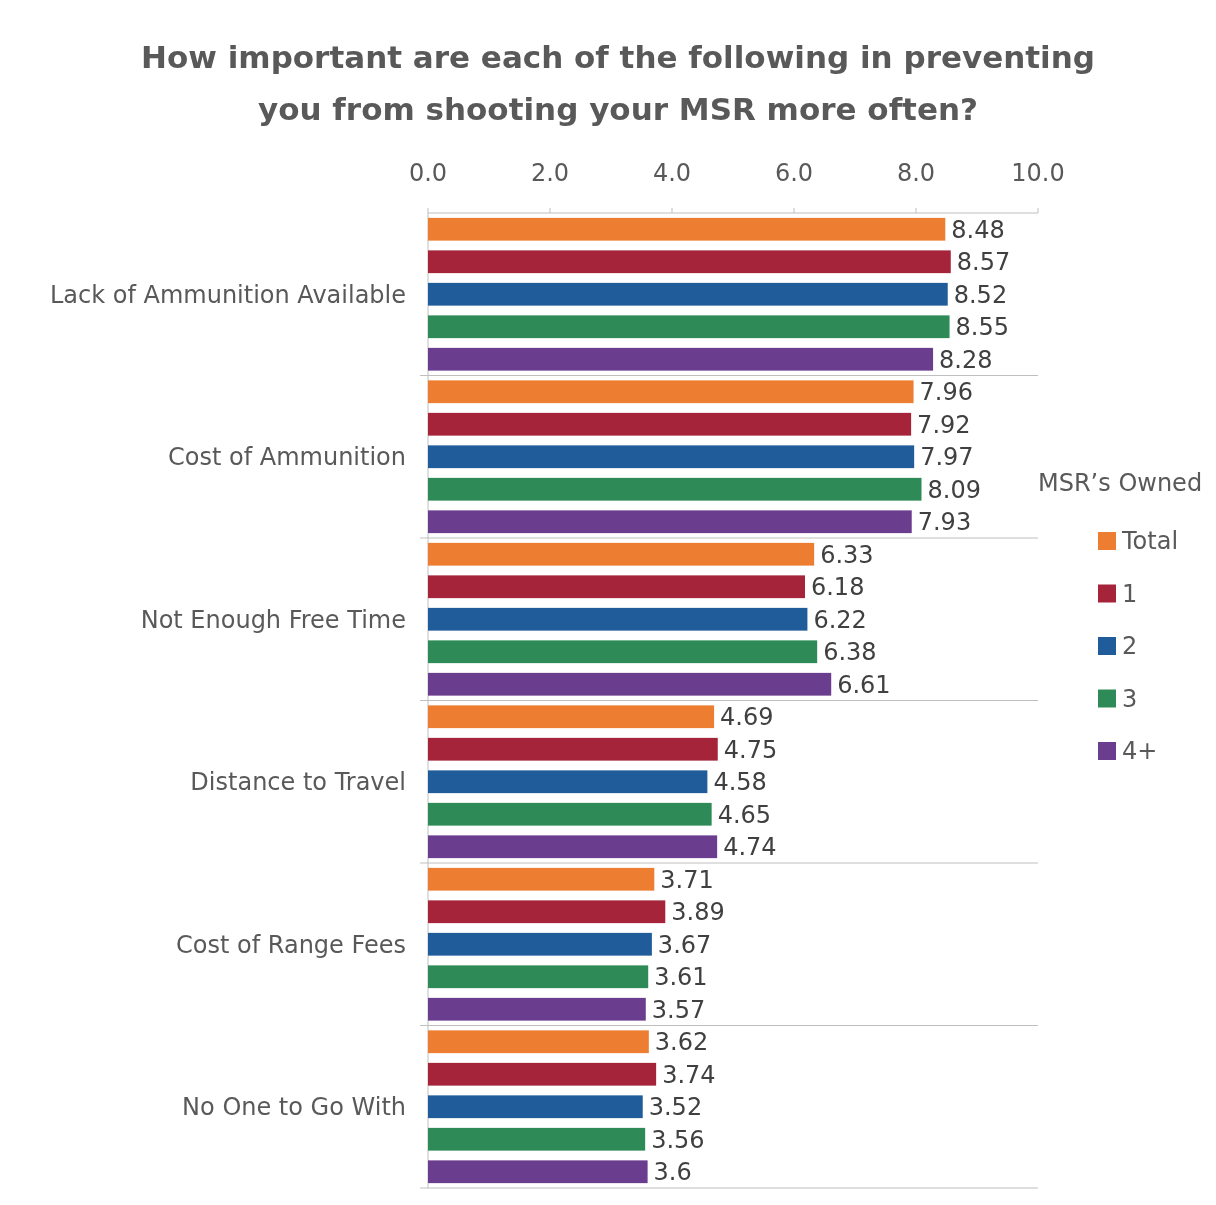 Image resolution: width=1216 pixels, height=1205 pixels. Describe the element at coordinates (678, 1139) in the screenshot. I see `data-label: 3.56` at that location.